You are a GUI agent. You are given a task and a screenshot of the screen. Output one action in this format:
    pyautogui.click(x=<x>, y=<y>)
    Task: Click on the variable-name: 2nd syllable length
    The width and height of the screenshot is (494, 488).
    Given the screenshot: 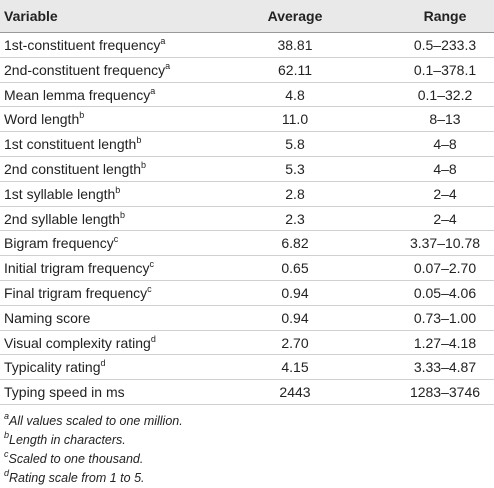 What is the action you would take?
    pyautogui.click(x=62, y=218)
    